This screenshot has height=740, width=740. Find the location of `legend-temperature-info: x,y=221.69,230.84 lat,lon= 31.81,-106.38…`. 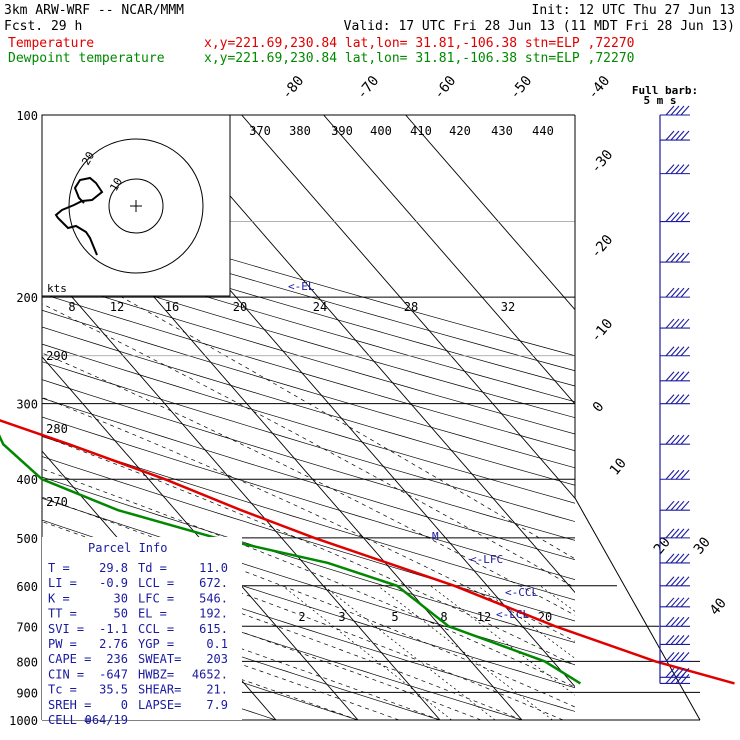

legend-temperature-info: x,y=221.69,230.84 lat,lon= 31.81,-106.38… is located at coordinates (419, 43).